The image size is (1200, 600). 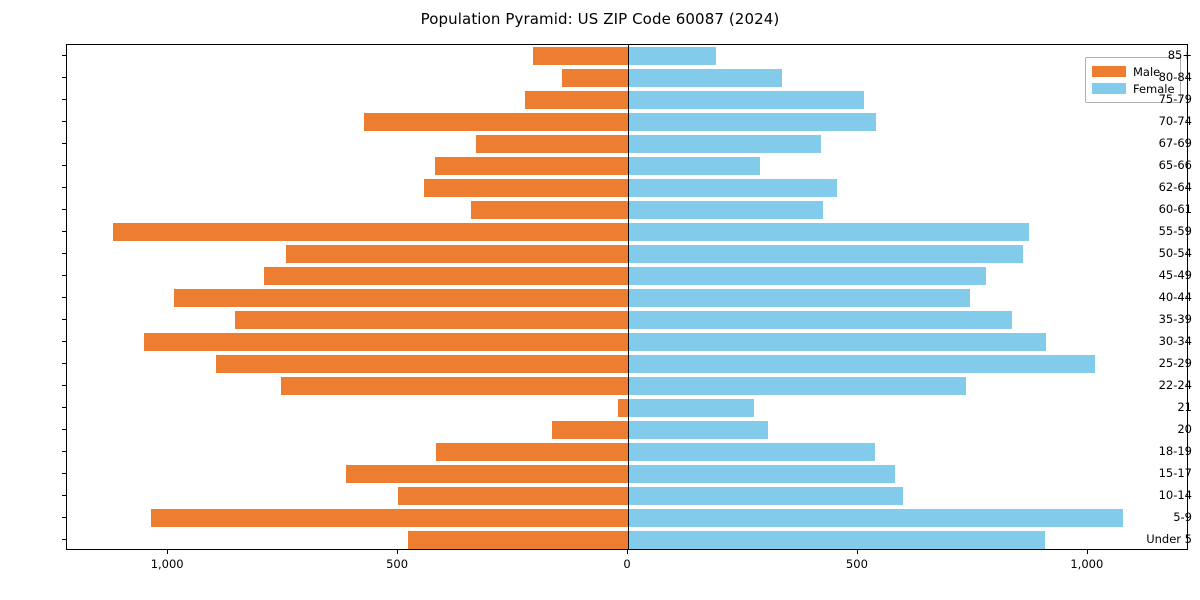 I want to click on y-axis-tick-label: 18-19, so click(x=1175, y=451).